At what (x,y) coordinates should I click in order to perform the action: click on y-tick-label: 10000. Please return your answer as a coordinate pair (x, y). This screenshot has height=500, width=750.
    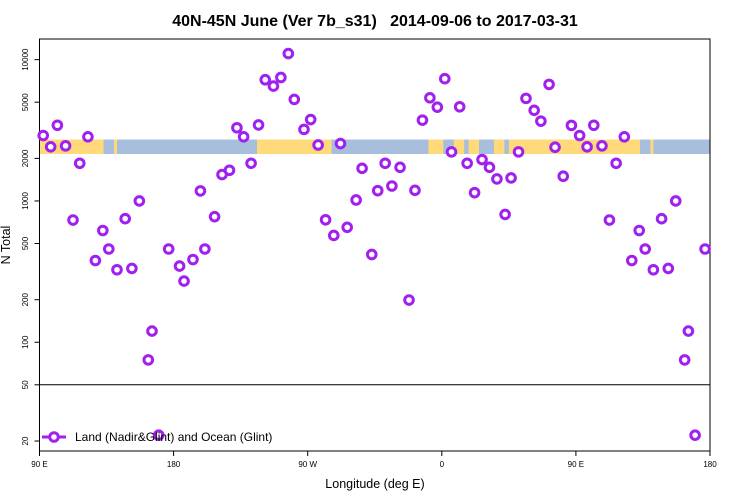
    Looking at the image, I should click on (25, 59).